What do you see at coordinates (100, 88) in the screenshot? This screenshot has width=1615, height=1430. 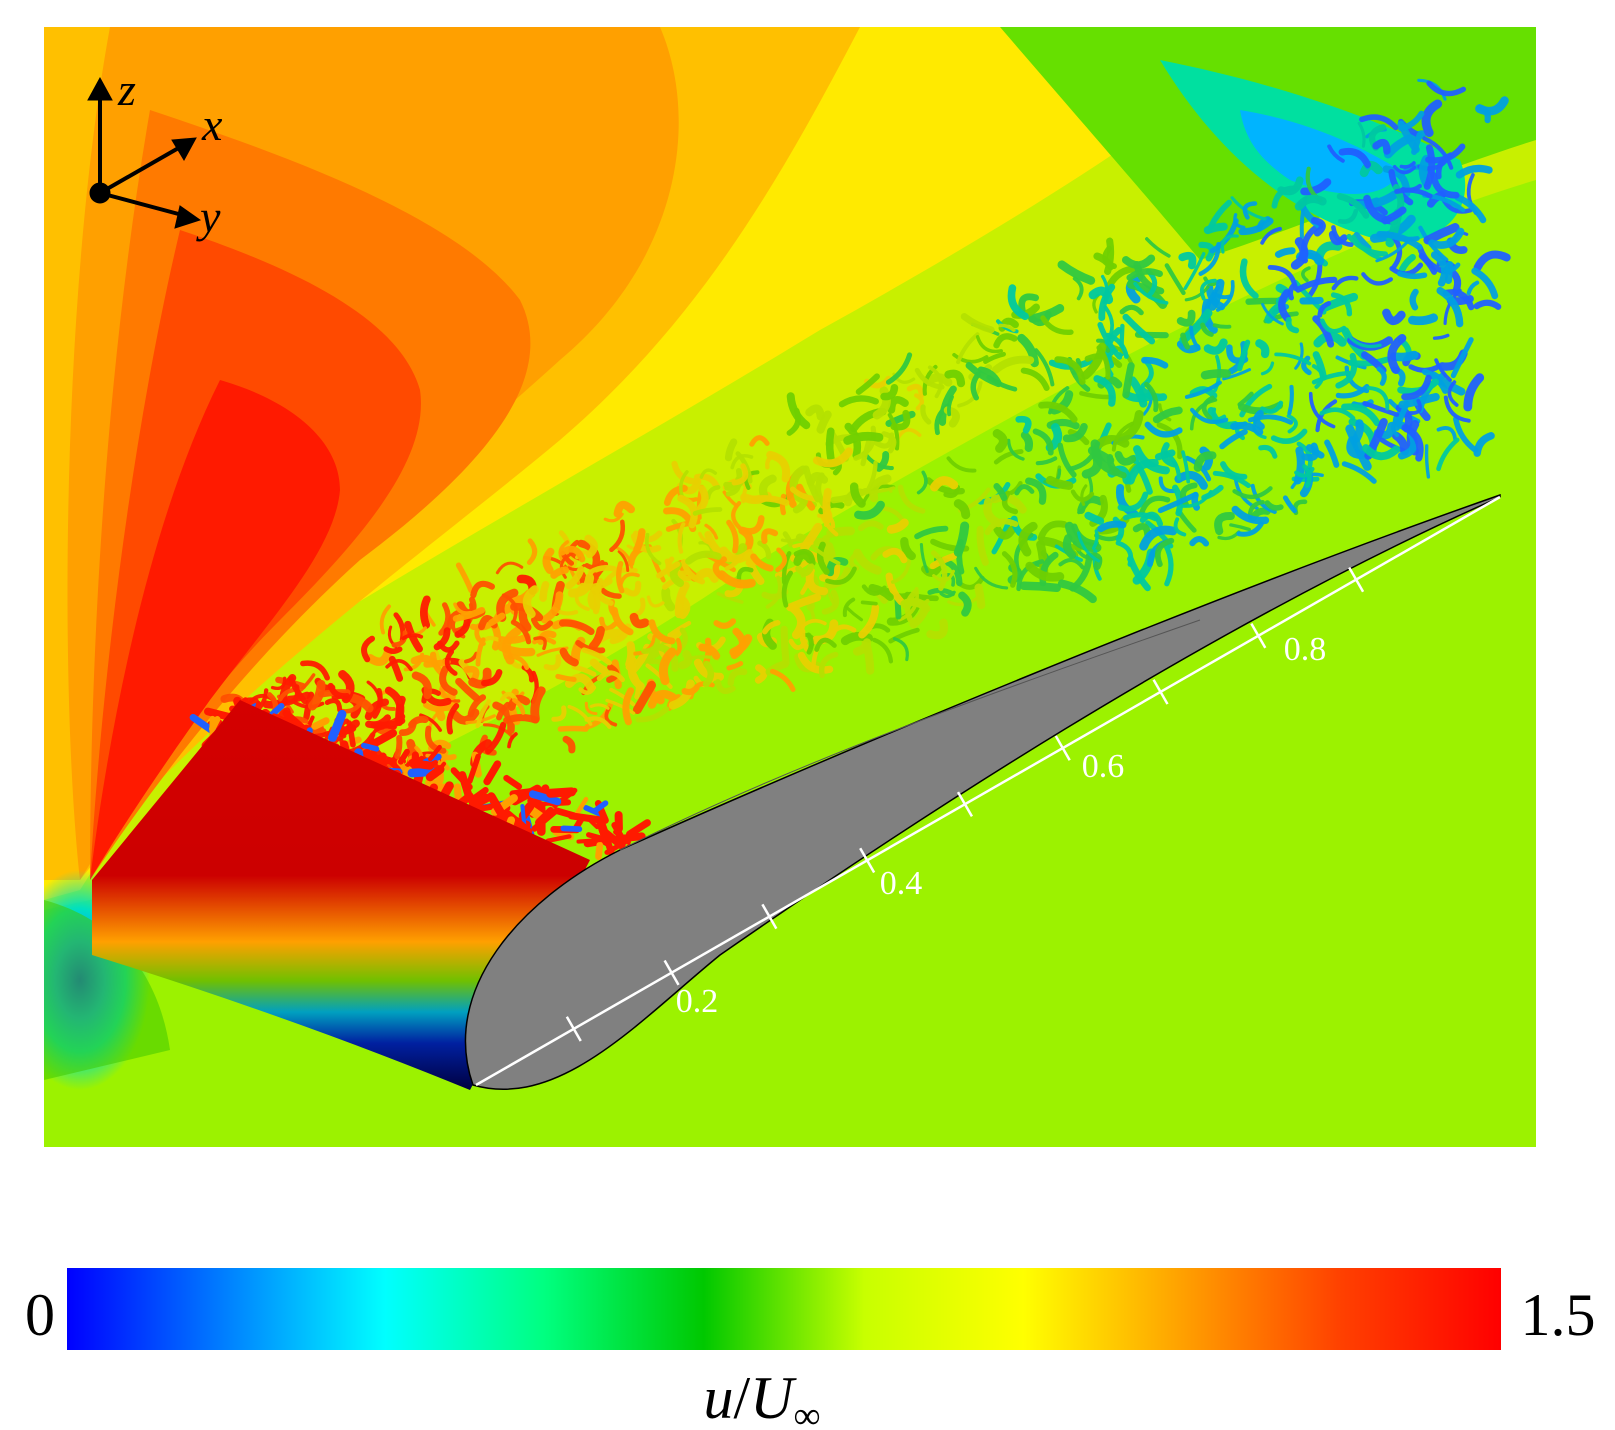 I see `z-arrow-icon` at bounding box center [100, 88].